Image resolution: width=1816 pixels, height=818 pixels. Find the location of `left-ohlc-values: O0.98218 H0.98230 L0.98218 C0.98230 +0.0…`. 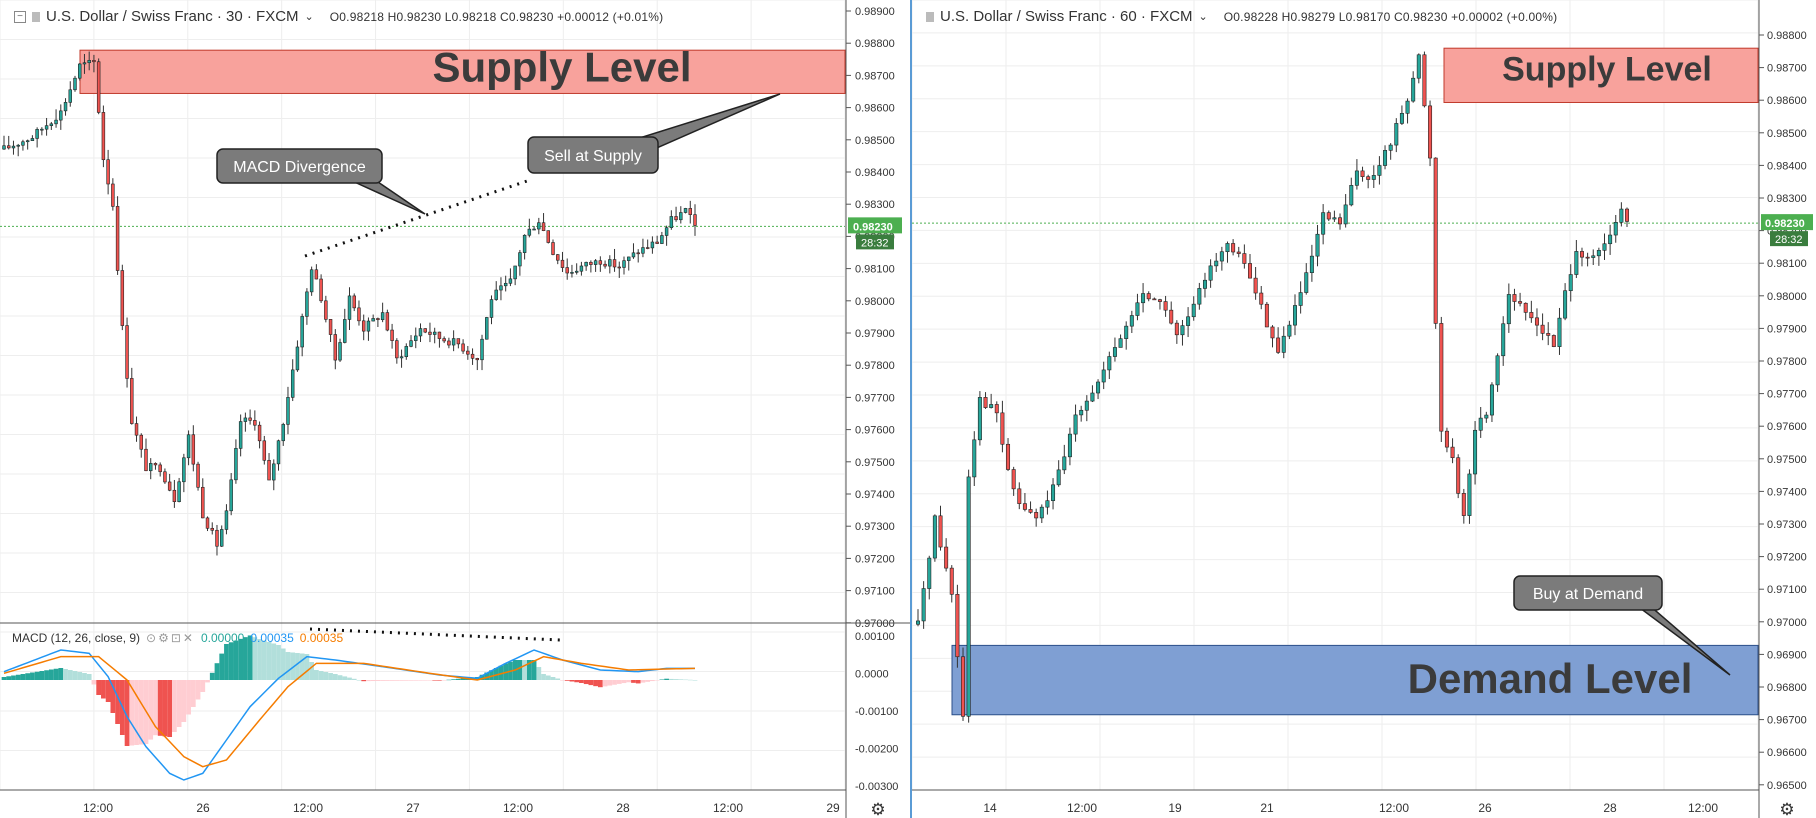

left-ohlc-values: O0.98218 H0.98230 L0.98218 C0.98230 +0.0… is located at coordinates (496, 16).